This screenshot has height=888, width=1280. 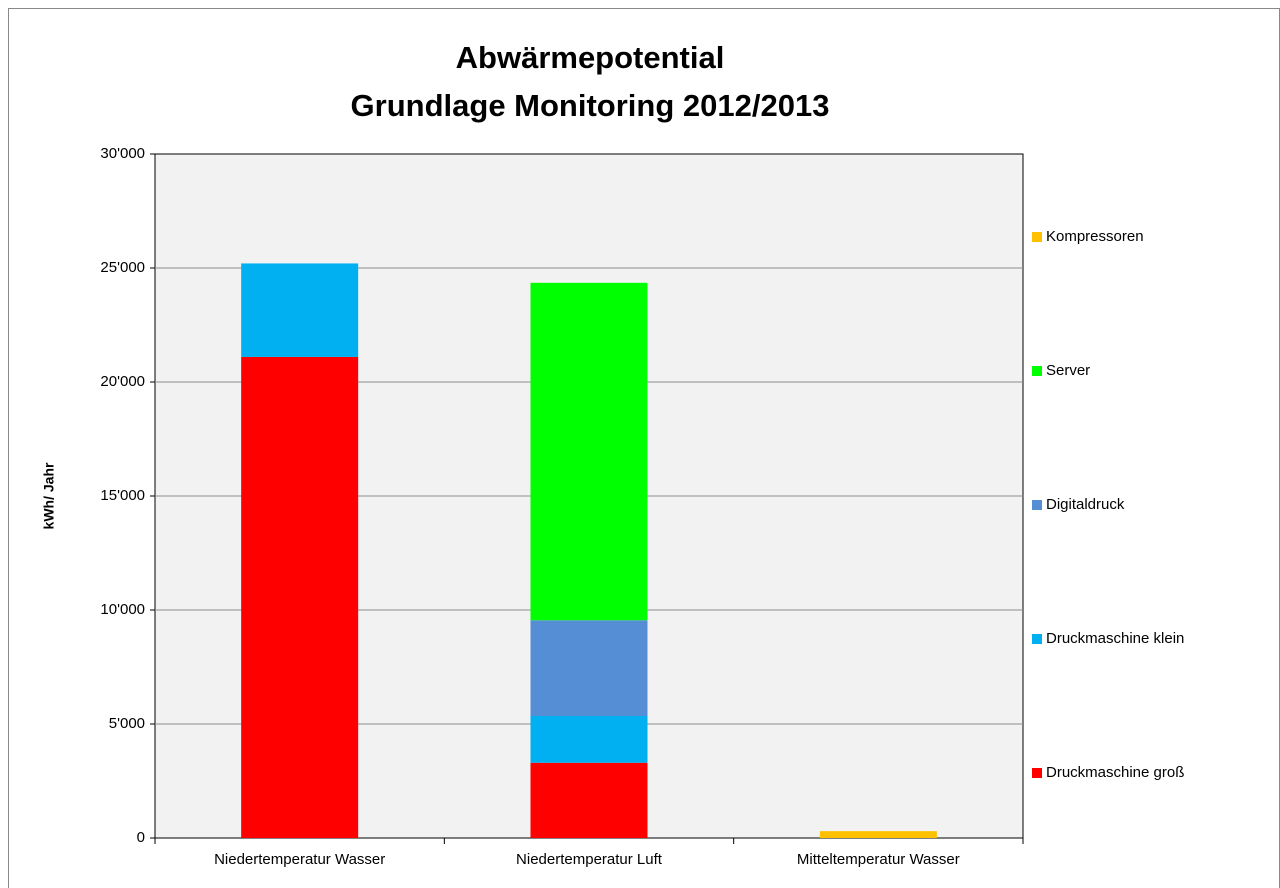 What do you see at coordinates (1068, 370) in the screenshot?
I see `legend-label: Server` at bounding box center [1068, 370].